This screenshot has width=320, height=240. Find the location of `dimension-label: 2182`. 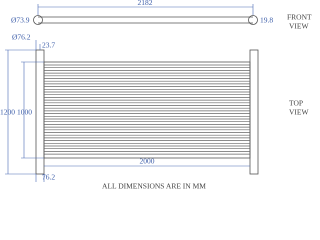

dimension-label: 2182 is located at coordinates (145, 3).